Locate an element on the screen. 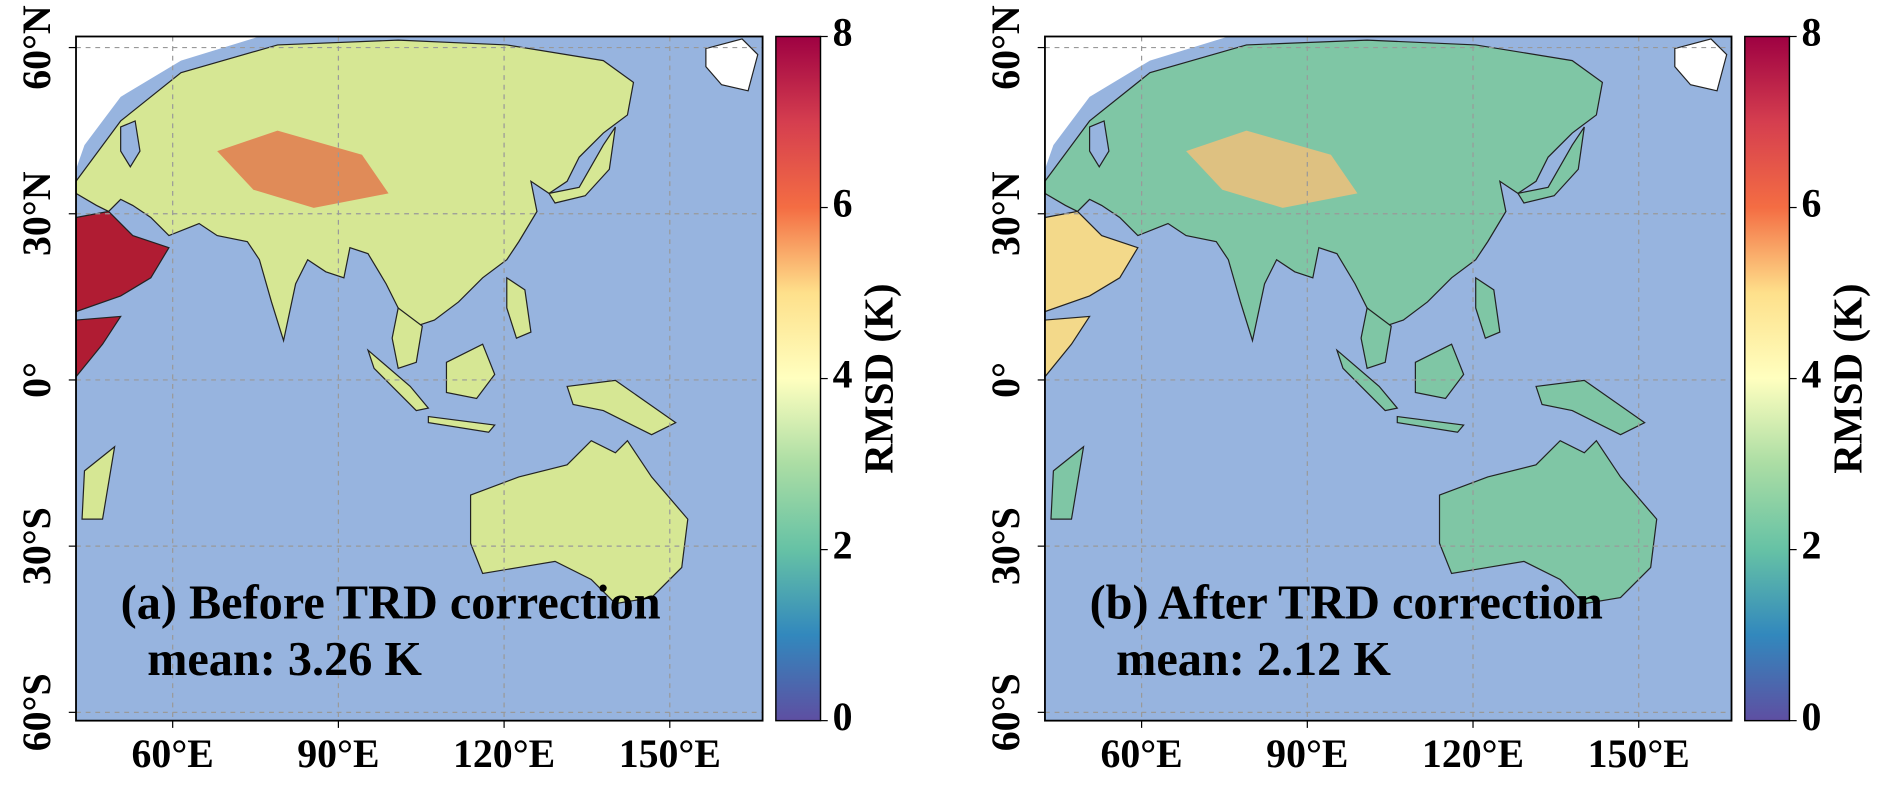 This screenshot has width=1892, height=803. panel-title: (b) After TRD correction is located at coordinates (1346, 602).